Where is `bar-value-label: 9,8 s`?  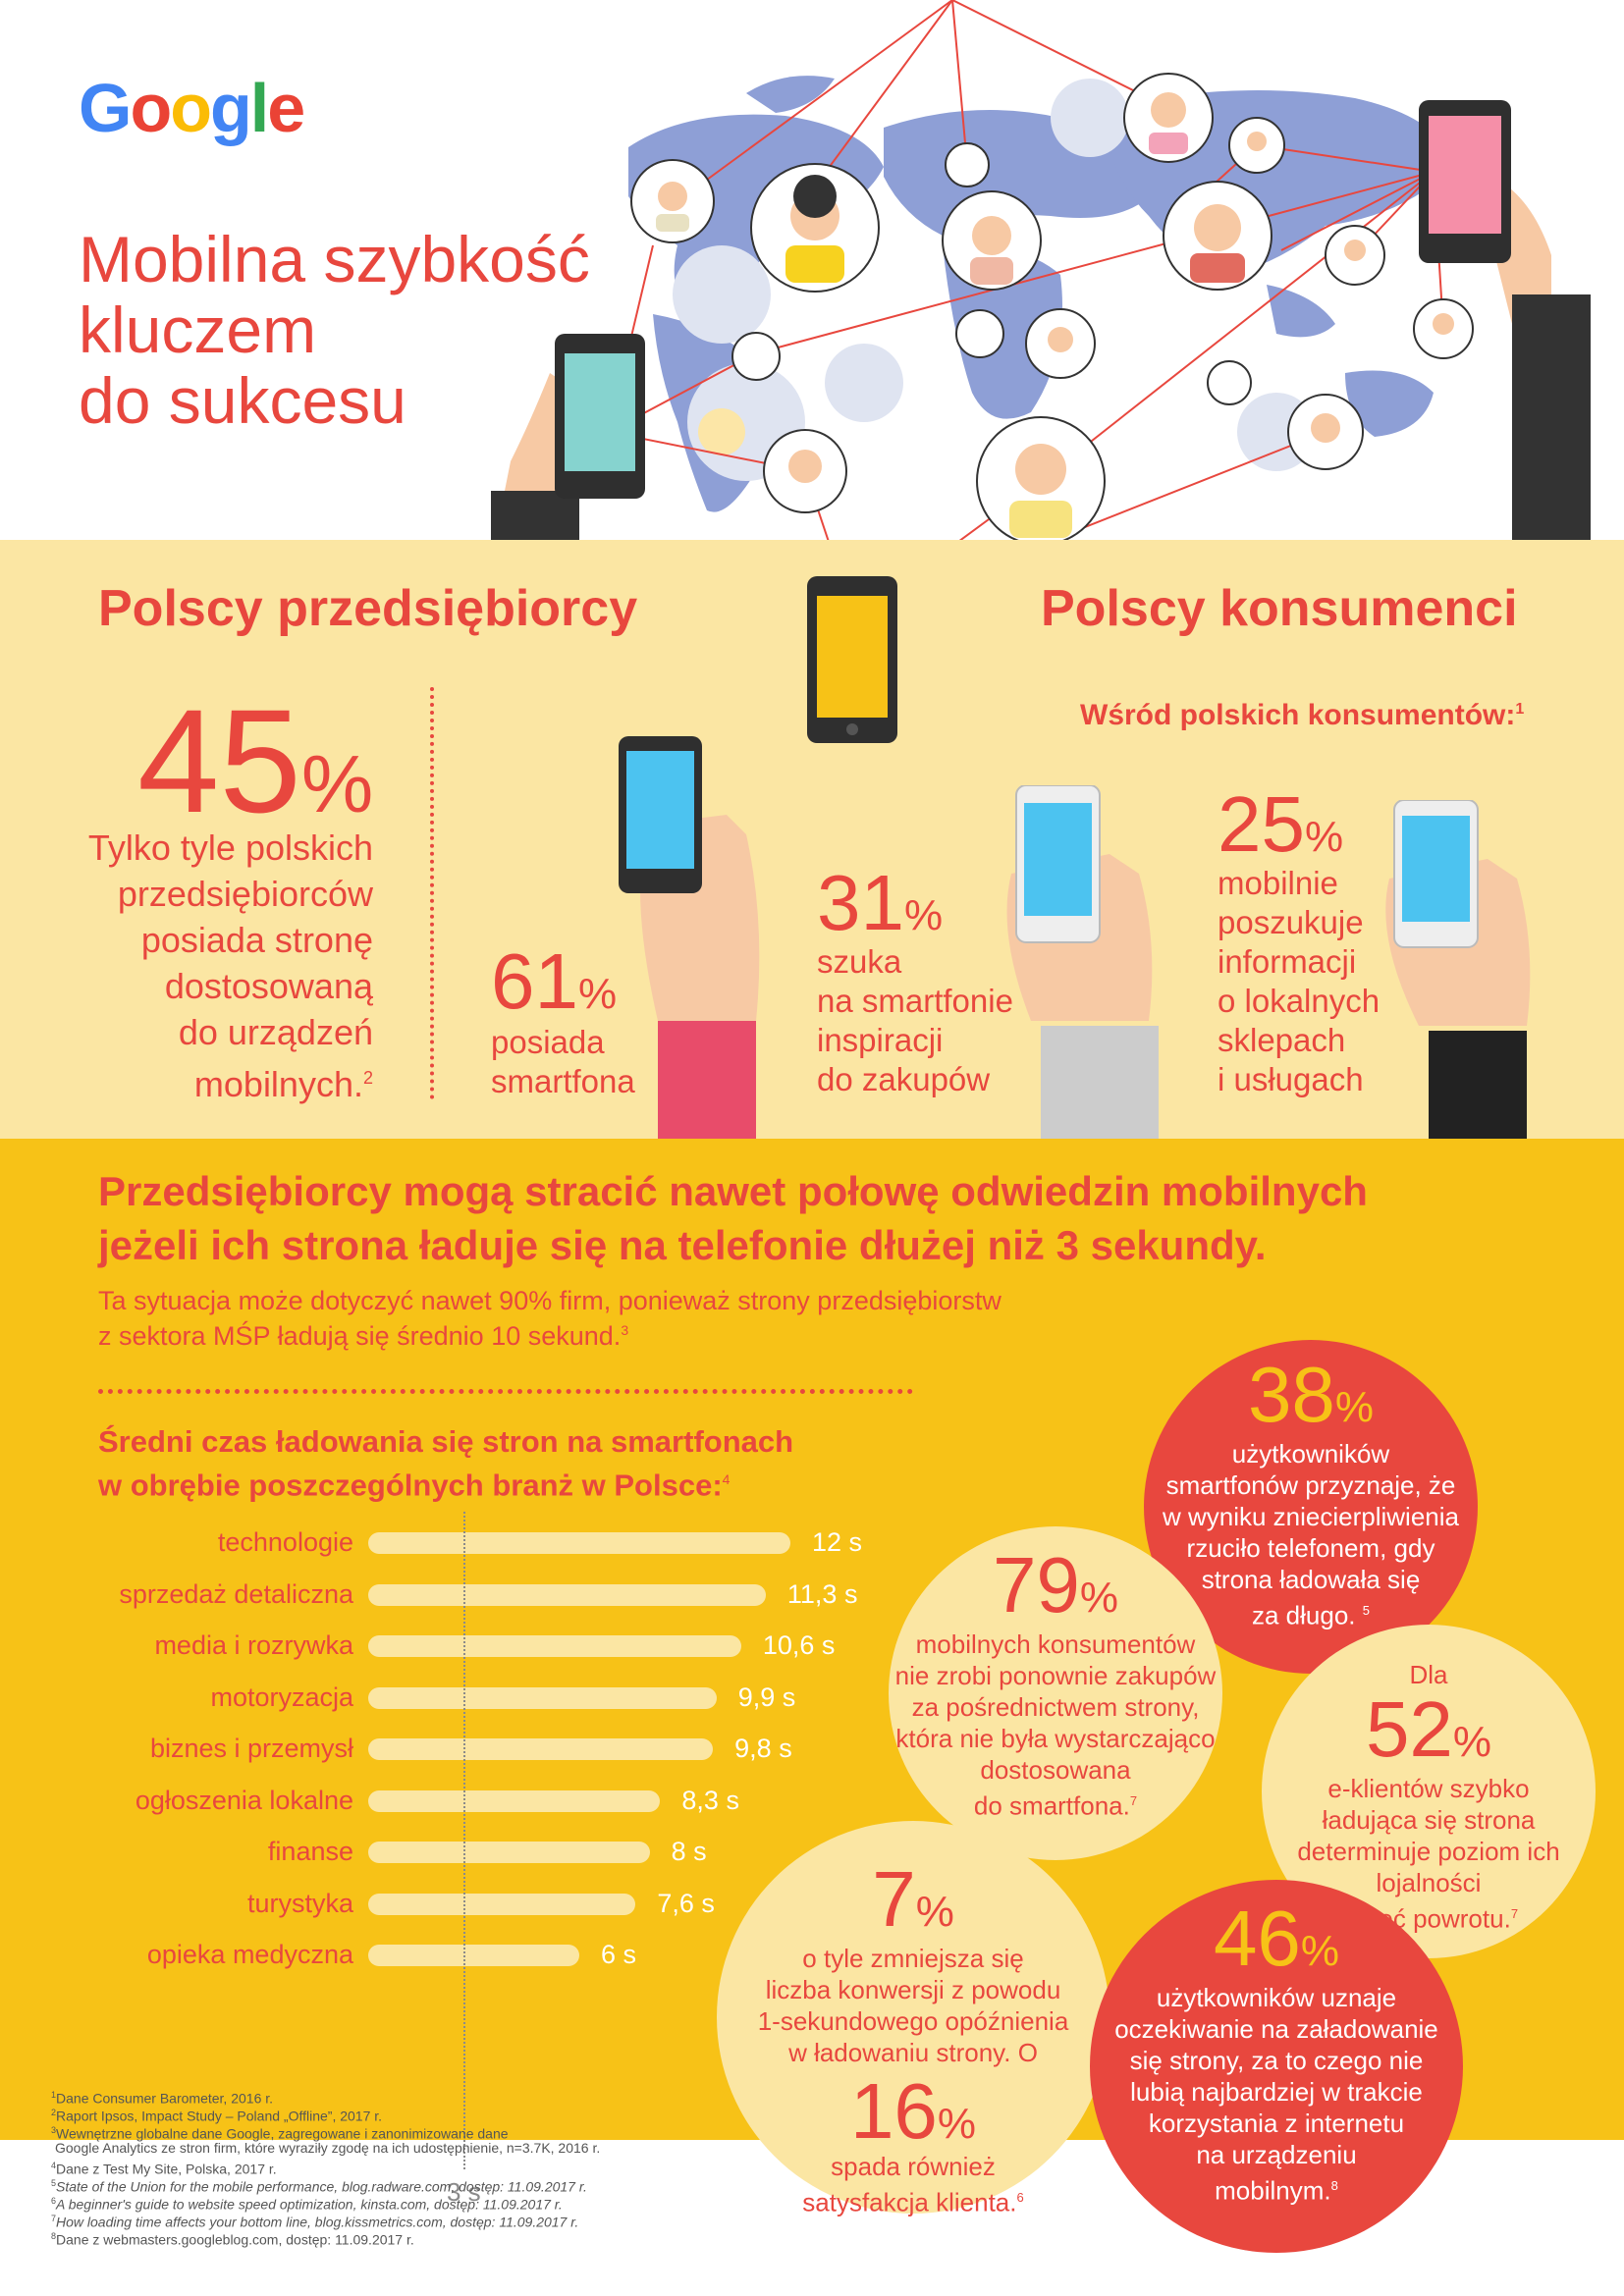
bar-value-label: 9,8 s is located at coordinates (763, 1748).